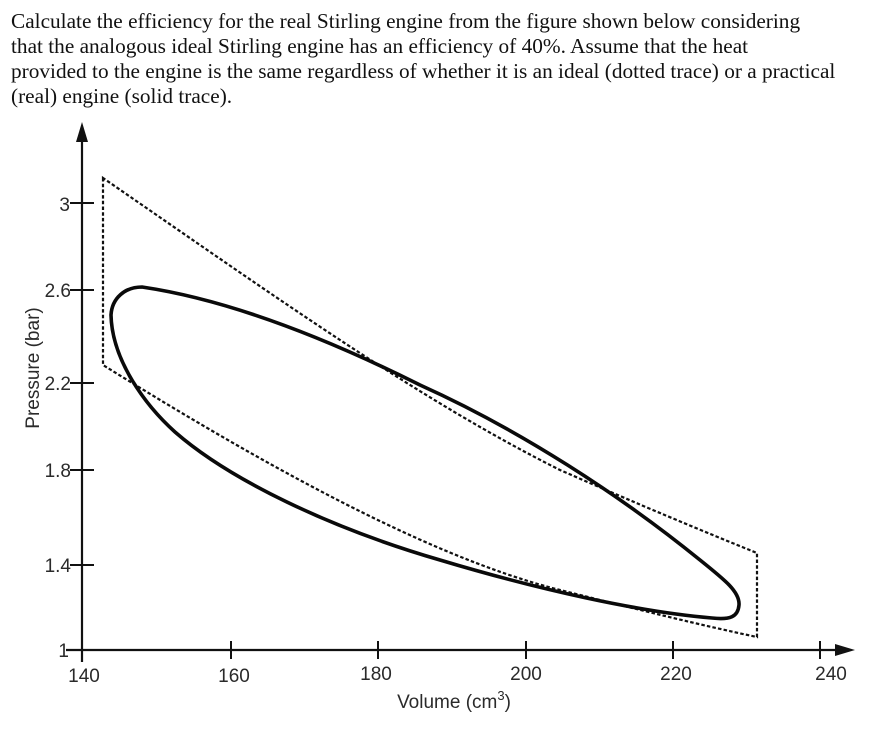  What do you see at coordinates (831, 674) in the screenshot?
I see `x-tick-label: 240` at bounding box center [831, 674].